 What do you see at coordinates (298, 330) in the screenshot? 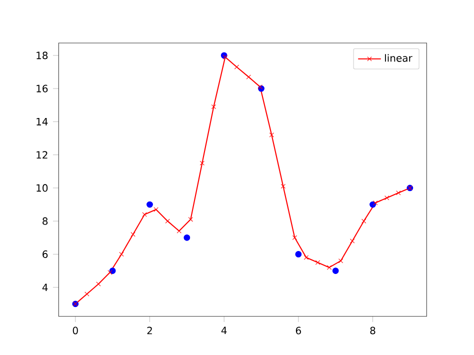
I see `x-tick-label: 6` at bounding box center [298, 330].